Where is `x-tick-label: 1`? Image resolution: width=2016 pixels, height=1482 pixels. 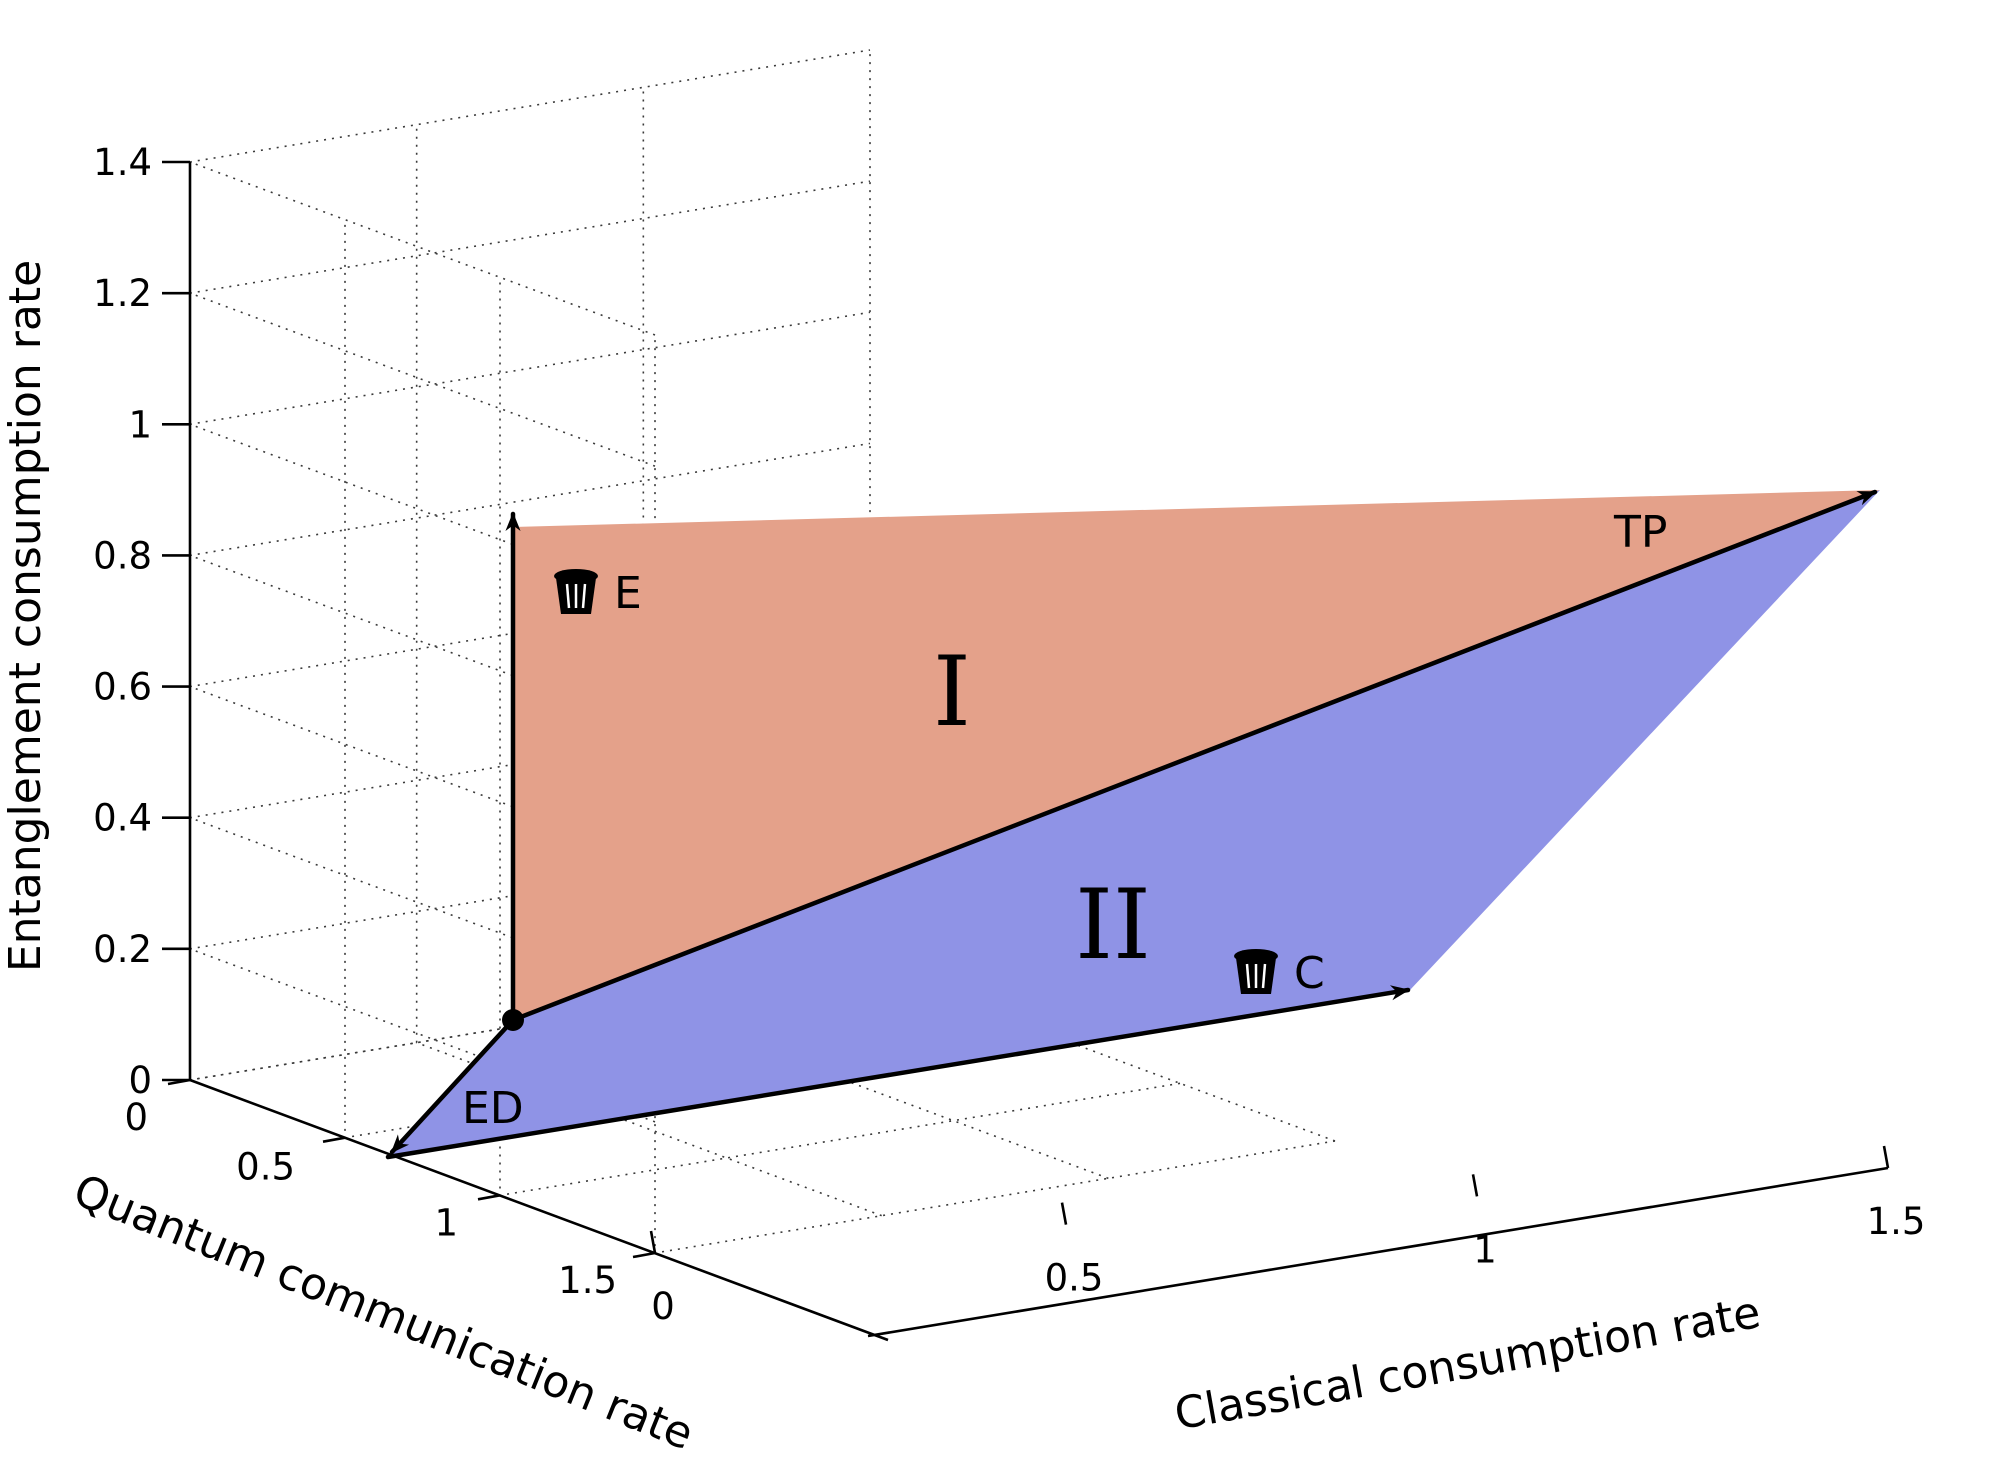 x-tick-label: 1 is located at coordinates (1485, 1249).